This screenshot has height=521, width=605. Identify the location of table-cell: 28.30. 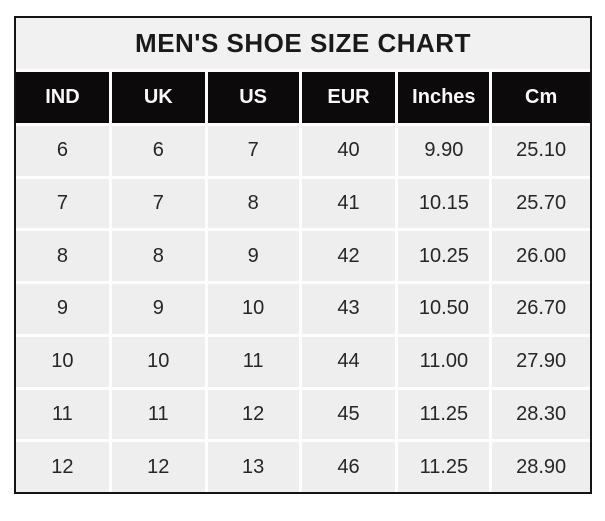
(541, 414).